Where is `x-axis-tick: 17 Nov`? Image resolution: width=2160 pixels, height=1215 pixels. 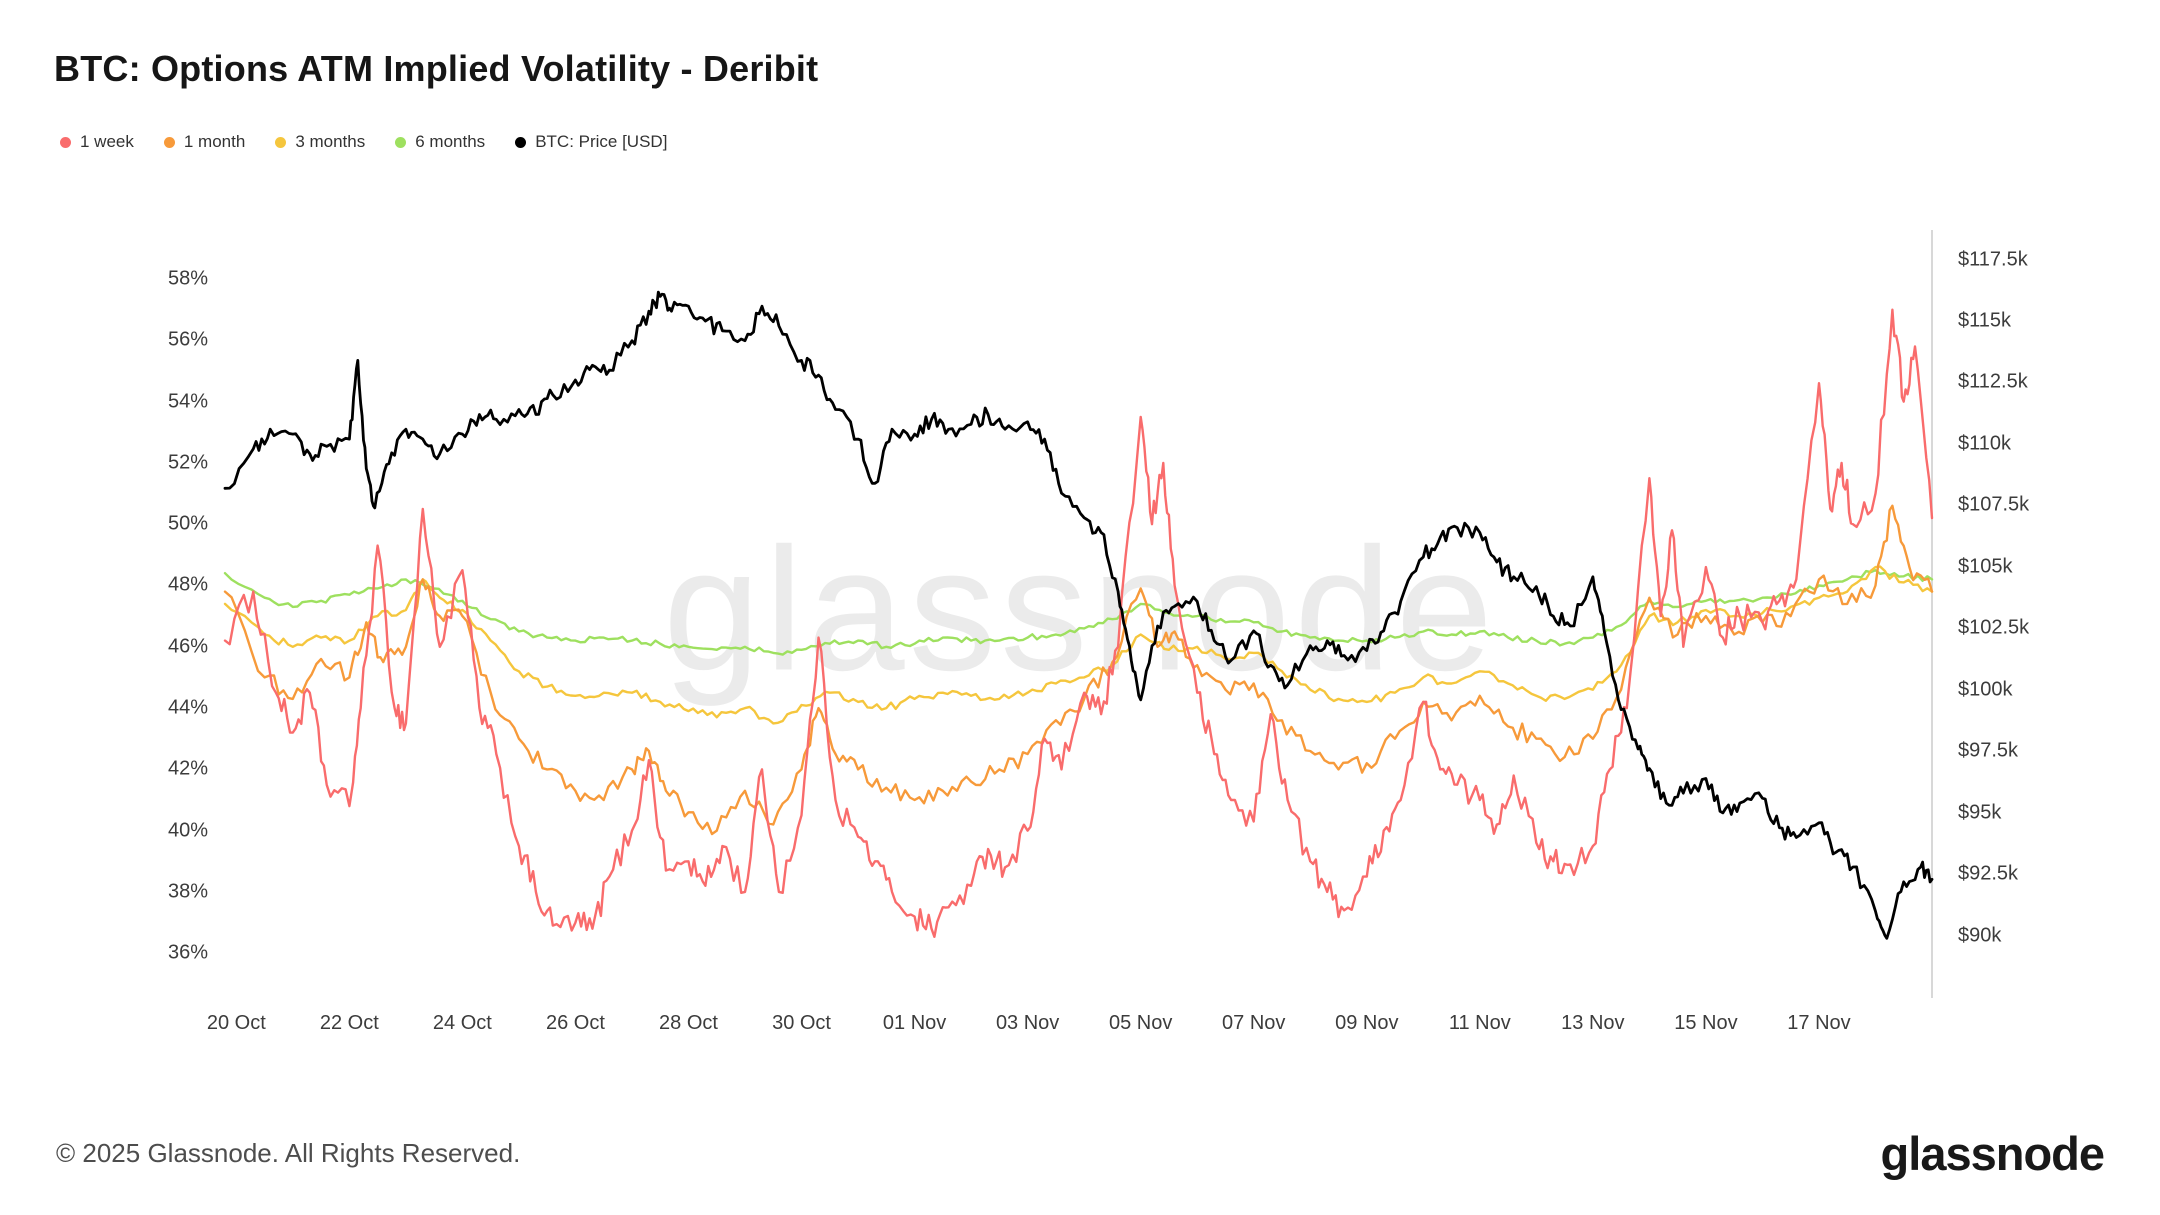
x-axis-tick: 17 Nov is located at coordinates (1819, 1023).